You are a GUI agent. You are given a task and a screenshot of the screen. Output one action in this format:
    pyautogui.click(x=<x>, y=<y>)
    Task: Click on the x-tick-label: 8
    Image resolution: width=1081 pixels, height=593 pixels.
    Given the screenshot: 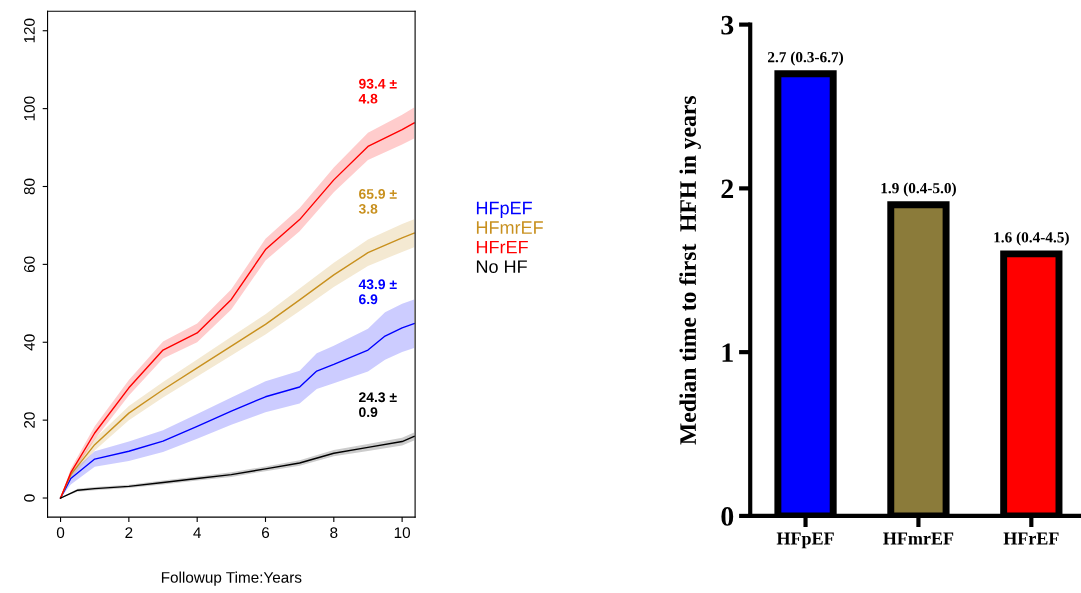 What is the action you would take?
    pyautogui.click(x=334, y=533)
    